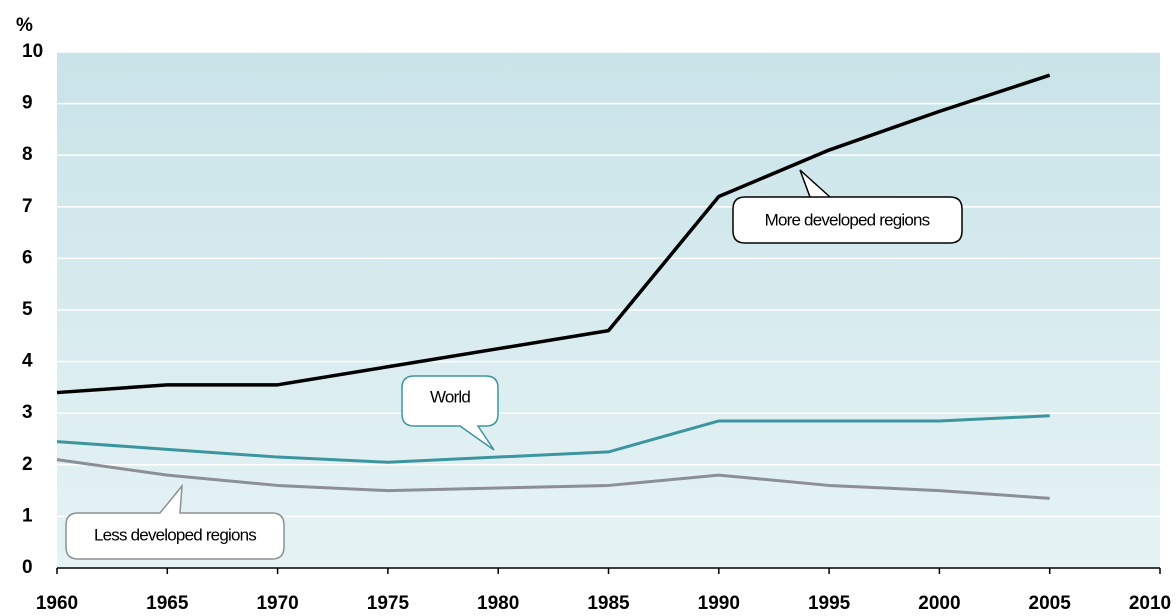  Describe the element at coordinates (27, 464) in the screenshot. I see `y-tick-label: 2` at that location.